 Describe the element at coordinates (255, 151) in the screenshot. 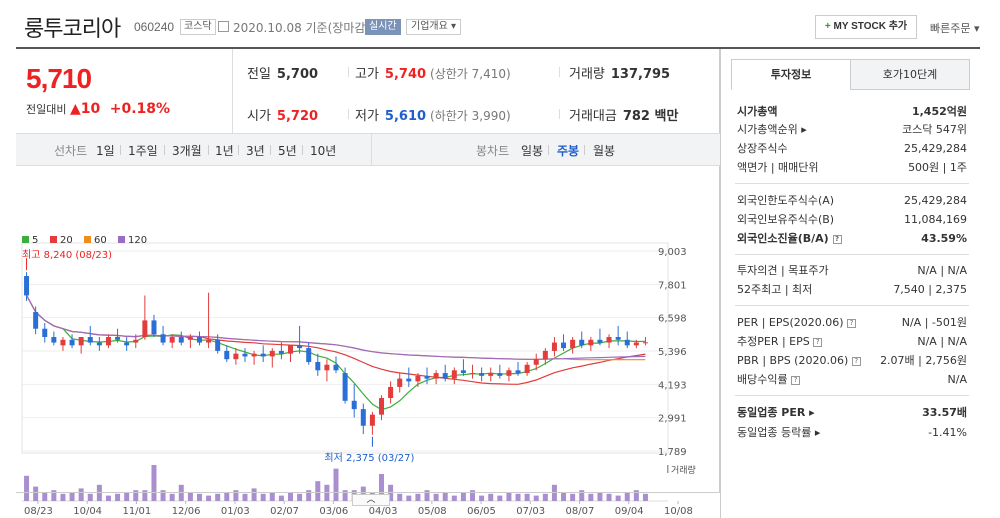

I see `tab-period-3y: 3년` at that location.